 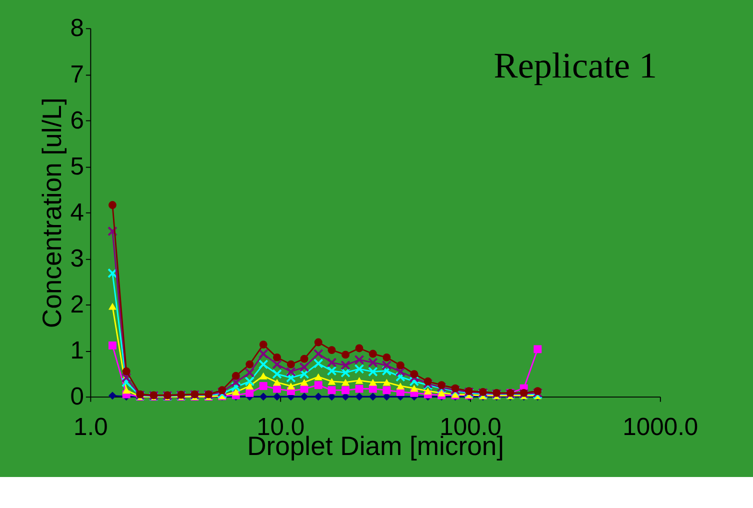 I want to click on y-tick-label: 2, so click(x=77, y=305).